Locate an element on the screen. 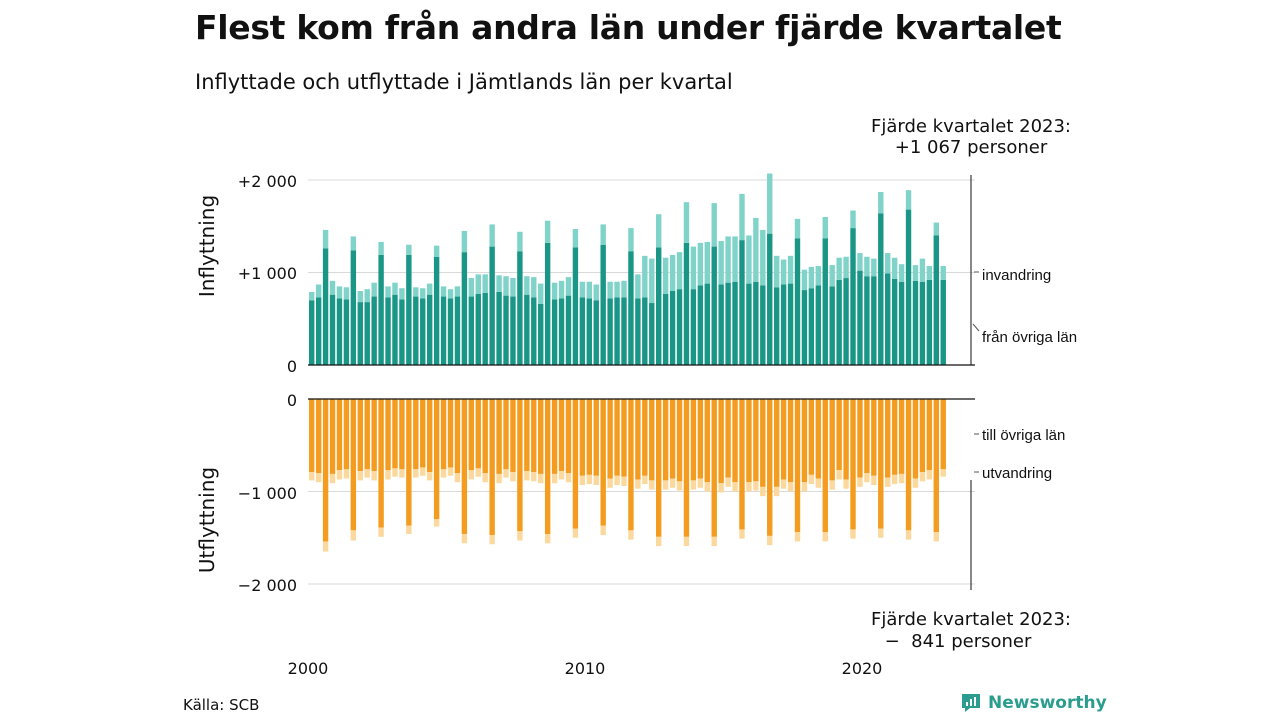  brand-logo-block: Newsworthy is located at coordinates (1033, 703).